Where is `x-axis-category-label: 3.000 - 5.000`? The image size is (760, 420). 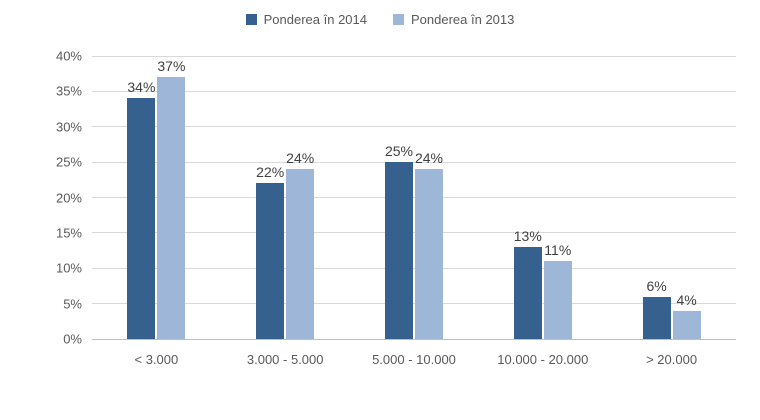 x-axis-category-label: 3.000 - 5.000 is located at coordinates (285, 359).